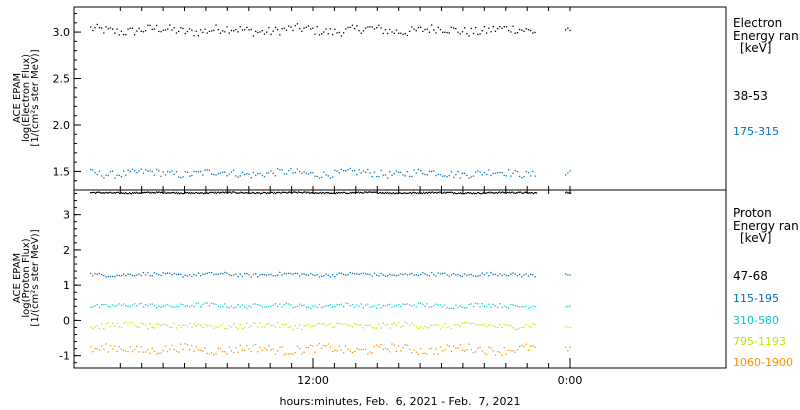 The image size is (800, 410). What do you see at coordinates (66, 320) in the screenshot?
I see `proton-y-tick-label-1: 0` at bounding box center [66, 320].